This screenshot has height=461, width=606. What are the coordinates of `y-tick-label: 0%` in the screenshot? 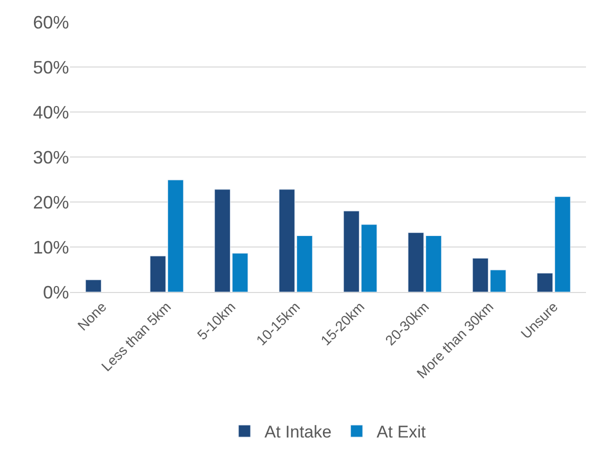 It's located at (55, 292).